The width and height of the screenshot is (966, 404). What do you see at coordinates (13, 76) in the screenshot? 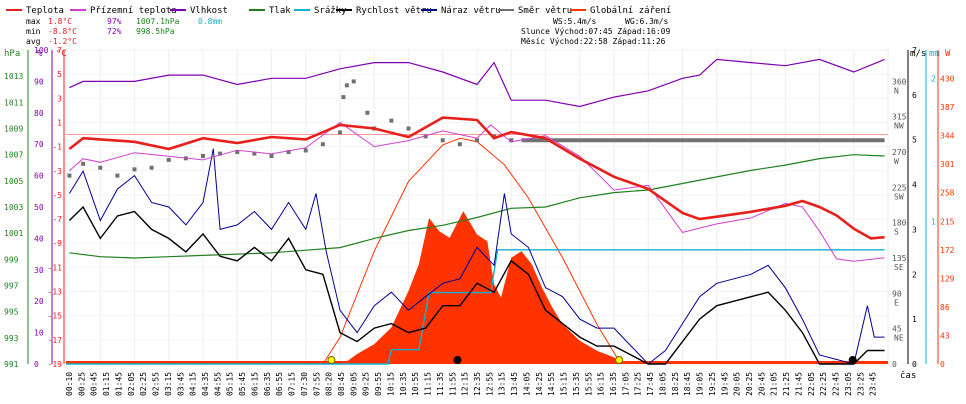
I see `tick-hpa-11: 1013` at bounding box center [13, 76].